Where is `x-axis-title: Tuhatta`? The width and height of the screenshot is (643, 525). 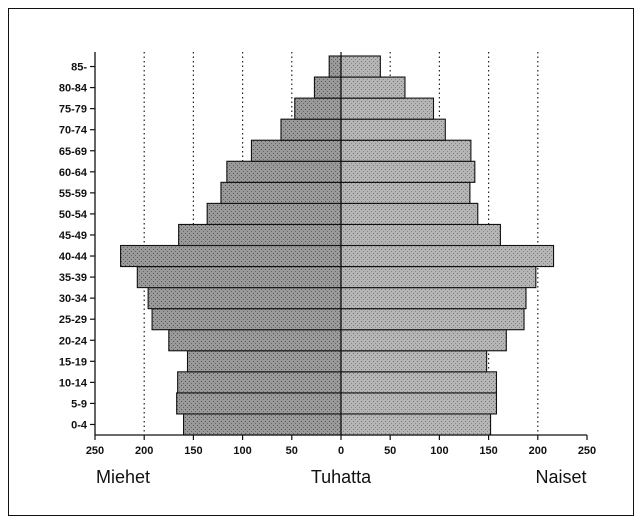 x-axis-title: Tuhatta is located at coordinates (341, 477).